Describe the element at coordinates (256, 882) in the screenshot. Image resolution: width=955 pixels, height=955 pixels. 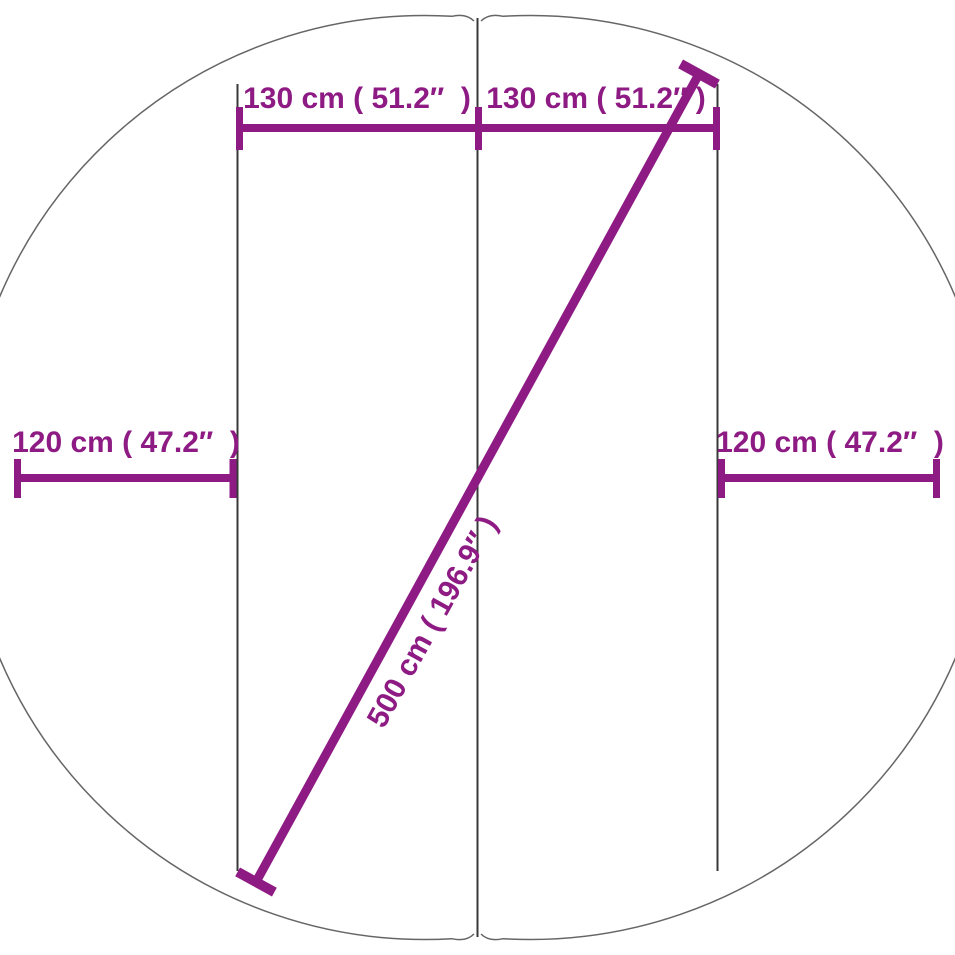
I see `diameter-cap-bottom` at that location.